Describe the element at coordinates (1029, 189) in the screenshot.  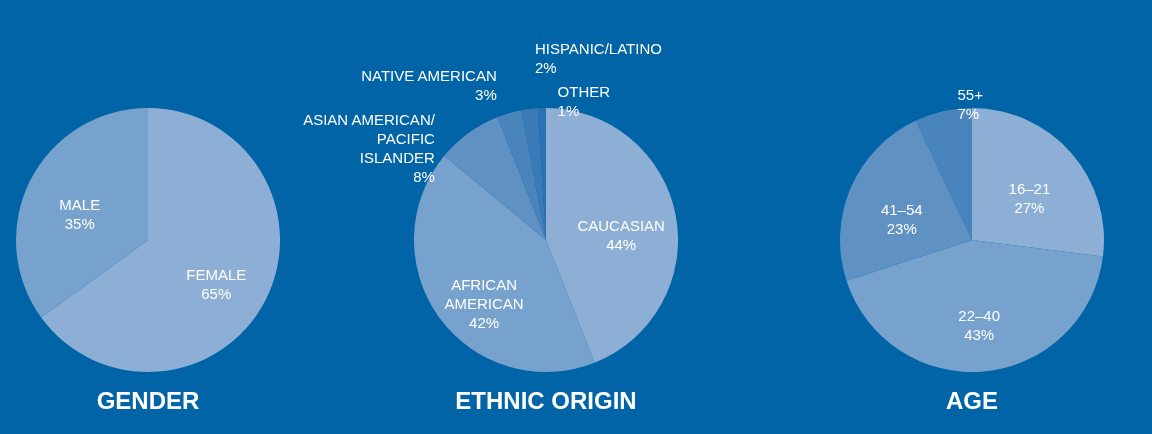
I see `slice-label: 16–21` at that location.